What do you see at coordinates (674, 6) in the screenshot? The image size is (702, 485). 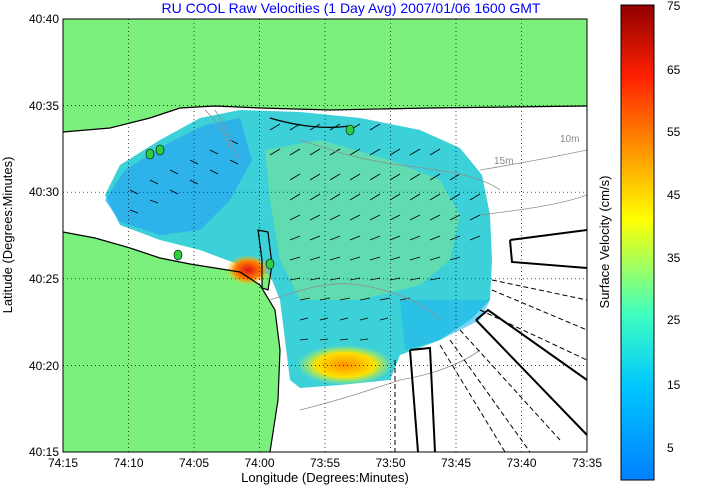 I see `colorbar-tick-label: 75` at bounding box center [674, 6].